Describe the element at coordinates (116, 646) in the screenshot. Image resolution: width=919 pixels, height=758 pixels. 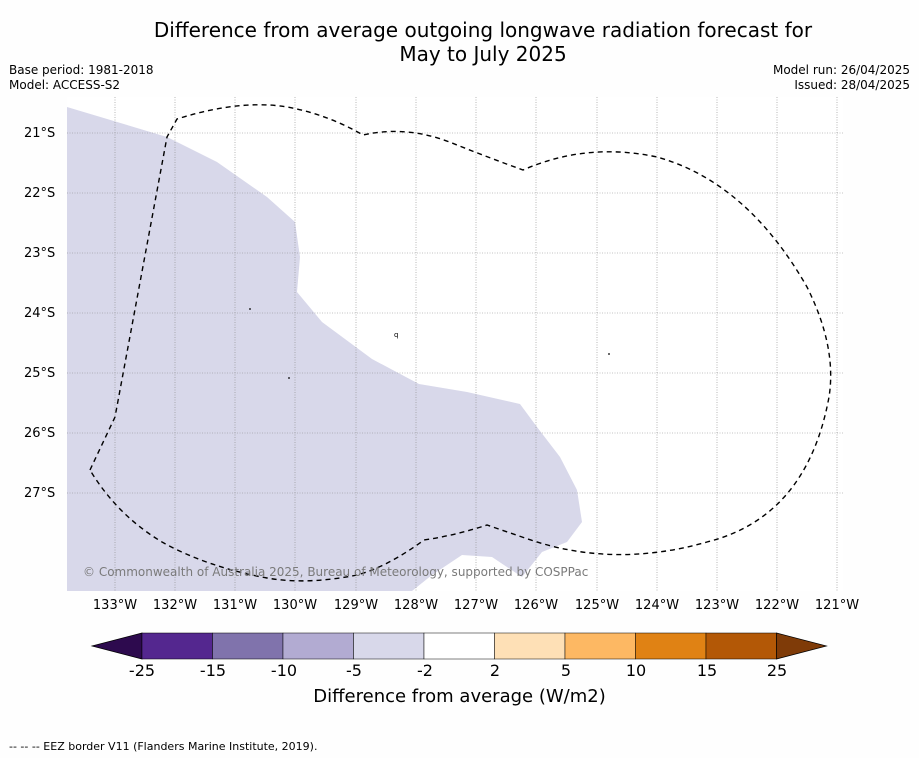
I see `colorbar-extend-low` at that location.